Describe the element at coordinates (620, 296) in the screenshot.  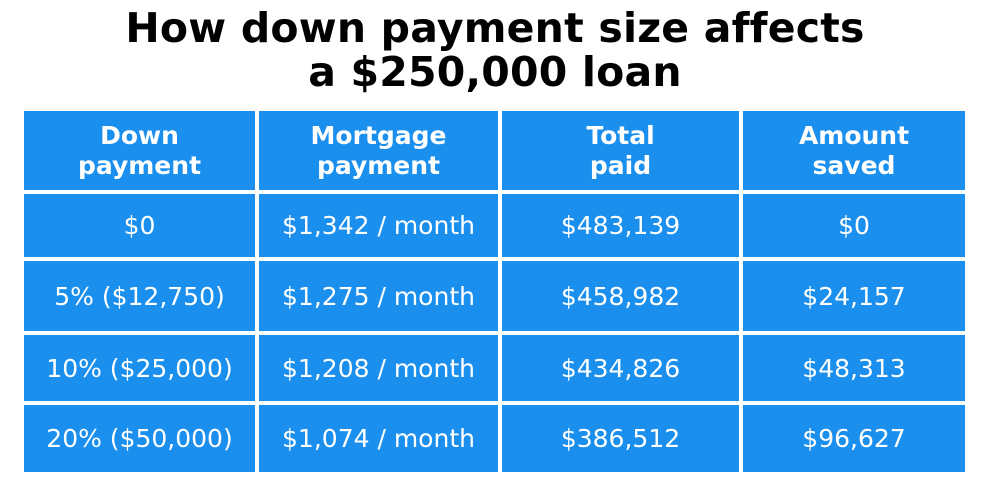
I see `cell-total-paid: $458,982` at that location.